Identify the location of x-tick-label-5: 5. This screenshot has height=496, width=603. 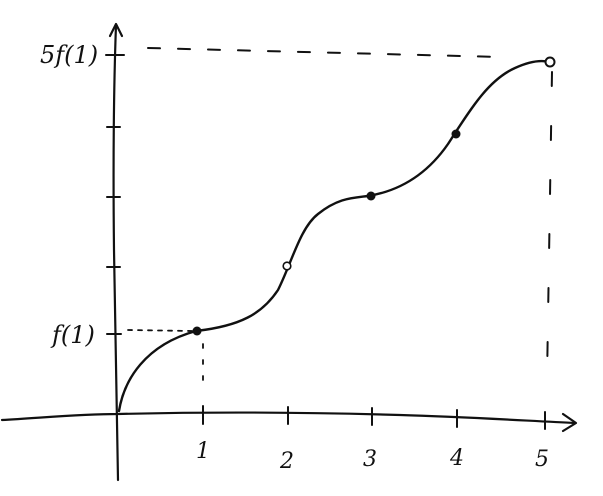
(542, 459).